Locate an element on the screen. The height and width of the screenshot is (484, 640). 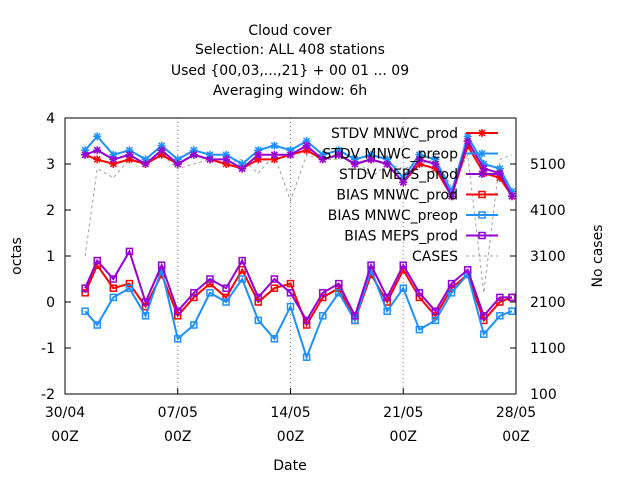
y-tick-label: 0 is located at coordinates (50, 303).